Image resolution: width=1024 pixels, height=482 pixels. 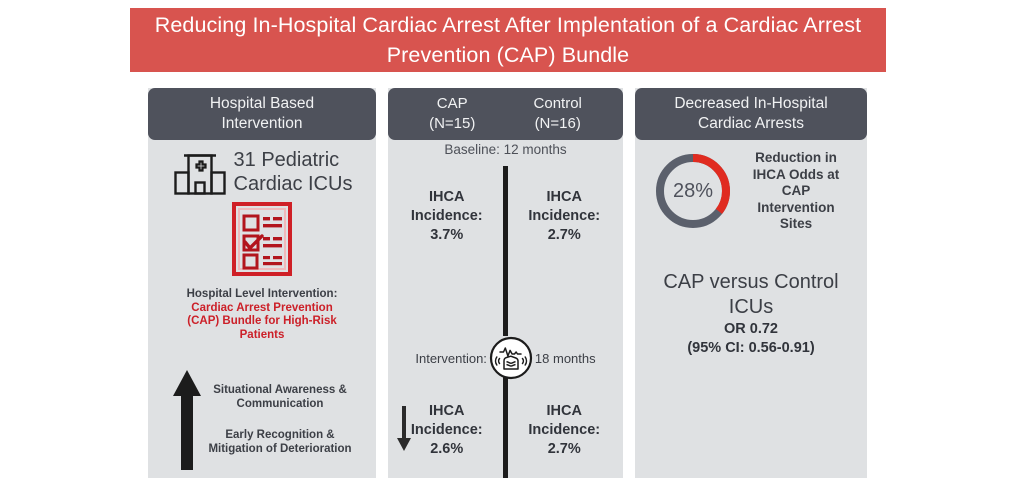 What do you see at coordinates (557, 103) in the screenshot?
I see `panel-2-header-control-line-1: Control` at bounding box center [557, 103].